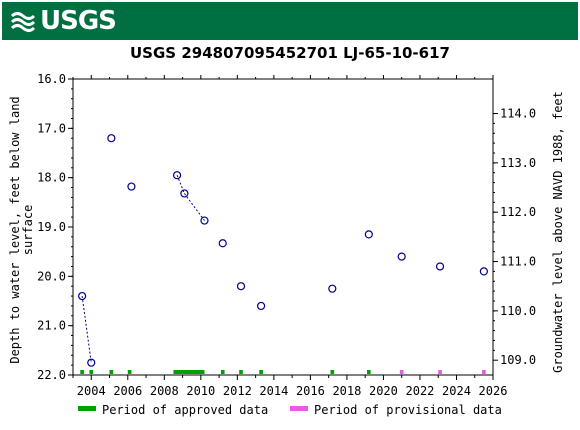 The height and width of the screenshot is (430, 580). What do you see at coordinates (237, 391) in the screenshot?
I see `x-tick-label: 2012` at bounding box center [237, 391].